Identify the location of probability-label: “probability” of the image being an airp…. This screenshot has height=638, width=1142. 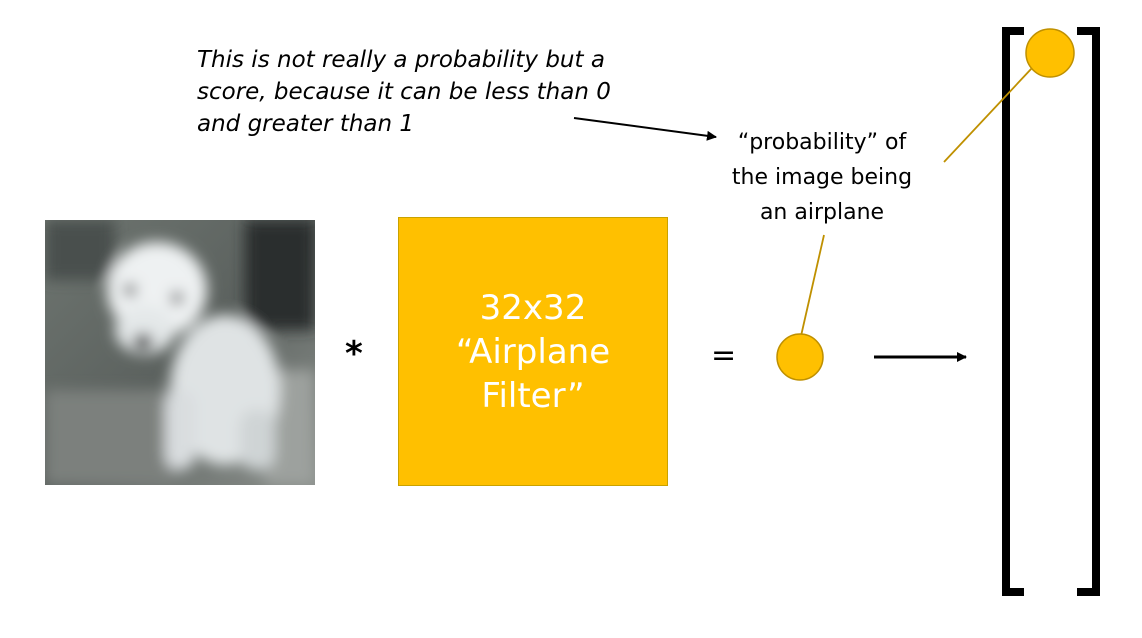
(822, 177).